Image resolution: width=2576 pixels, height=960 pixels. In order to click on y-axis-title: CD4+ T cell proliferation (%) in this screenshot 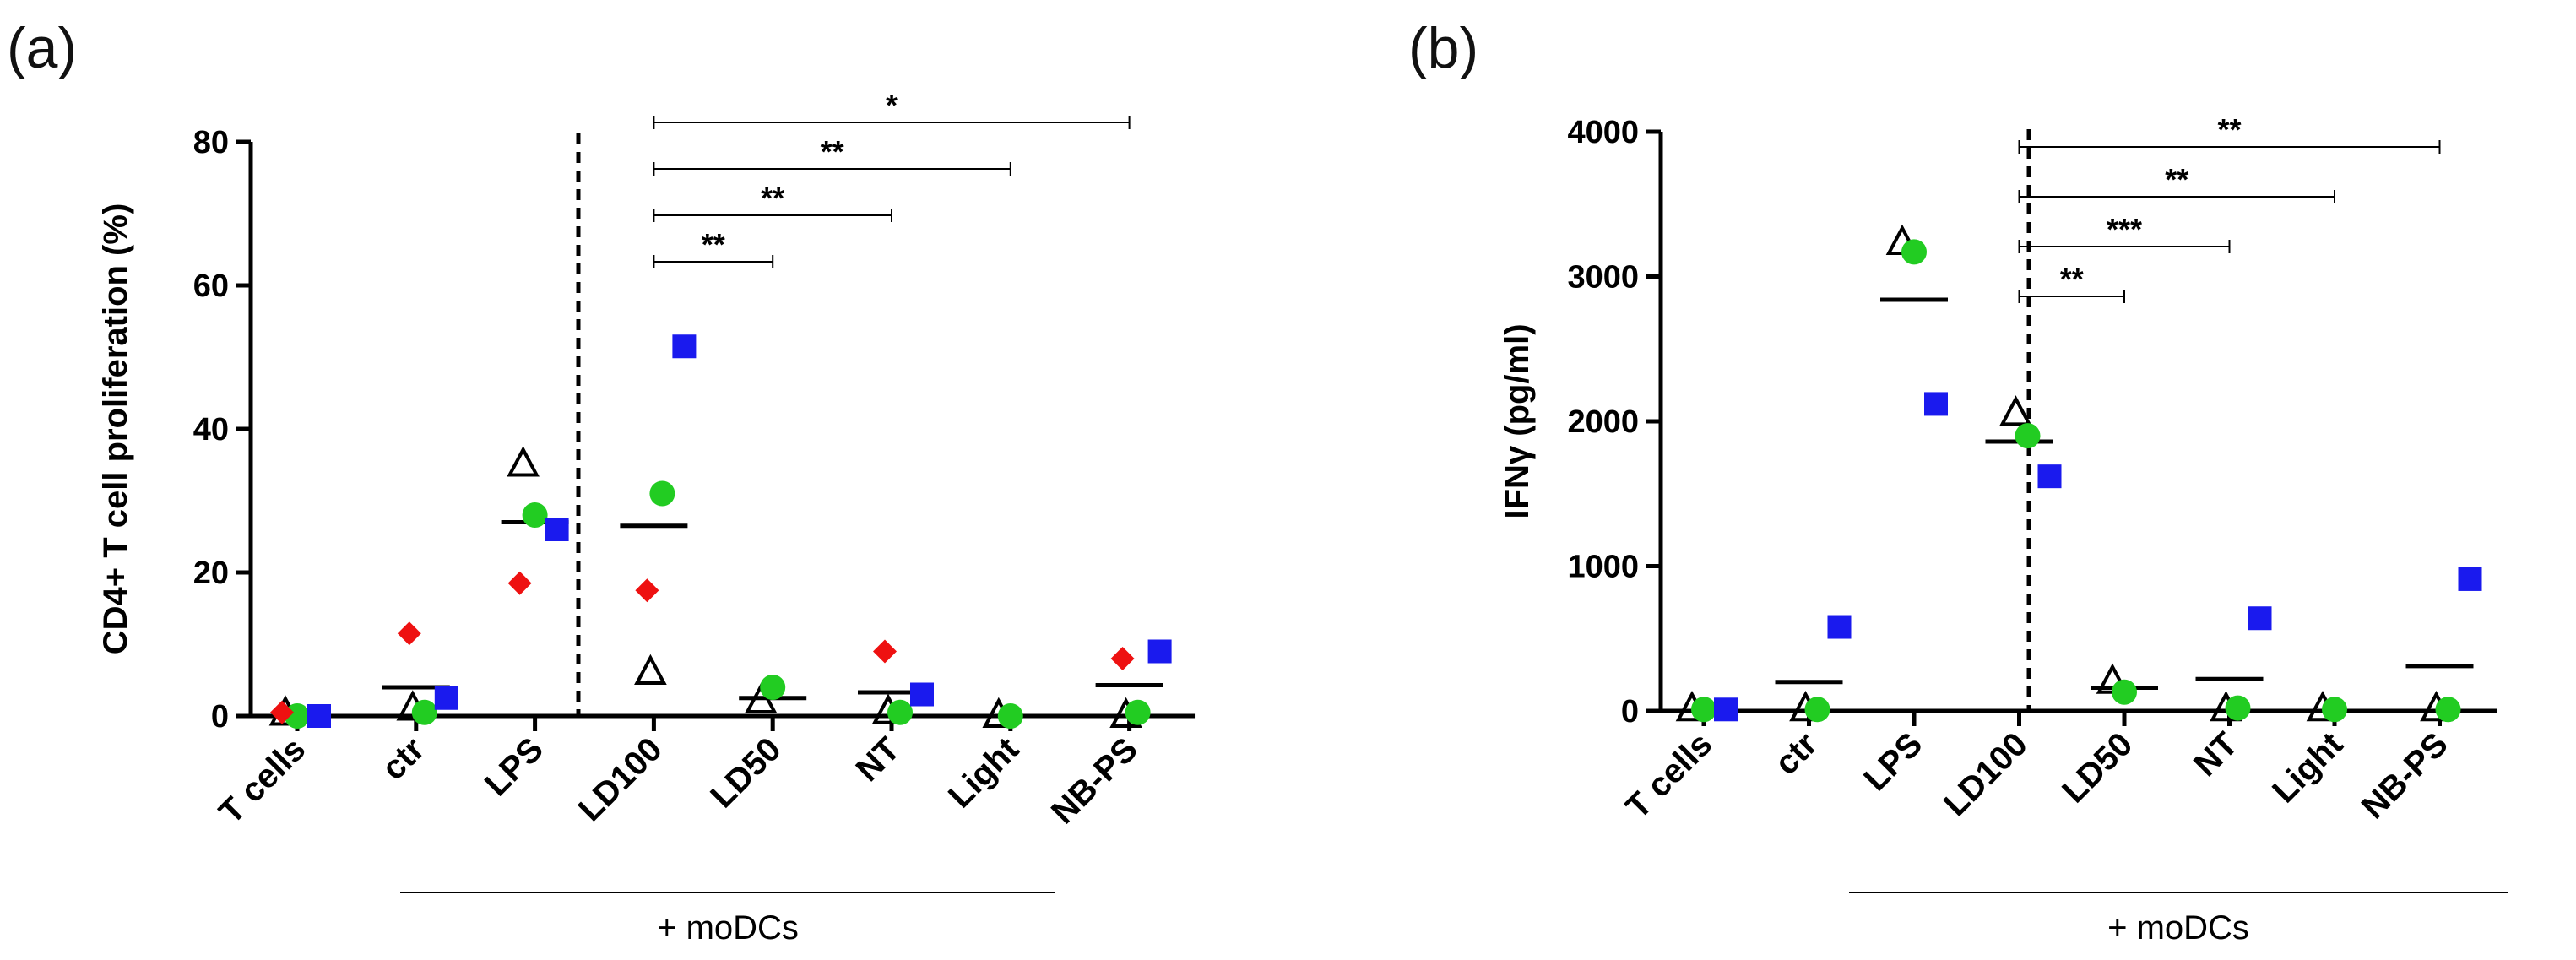, I will do `click(116, 429)`.